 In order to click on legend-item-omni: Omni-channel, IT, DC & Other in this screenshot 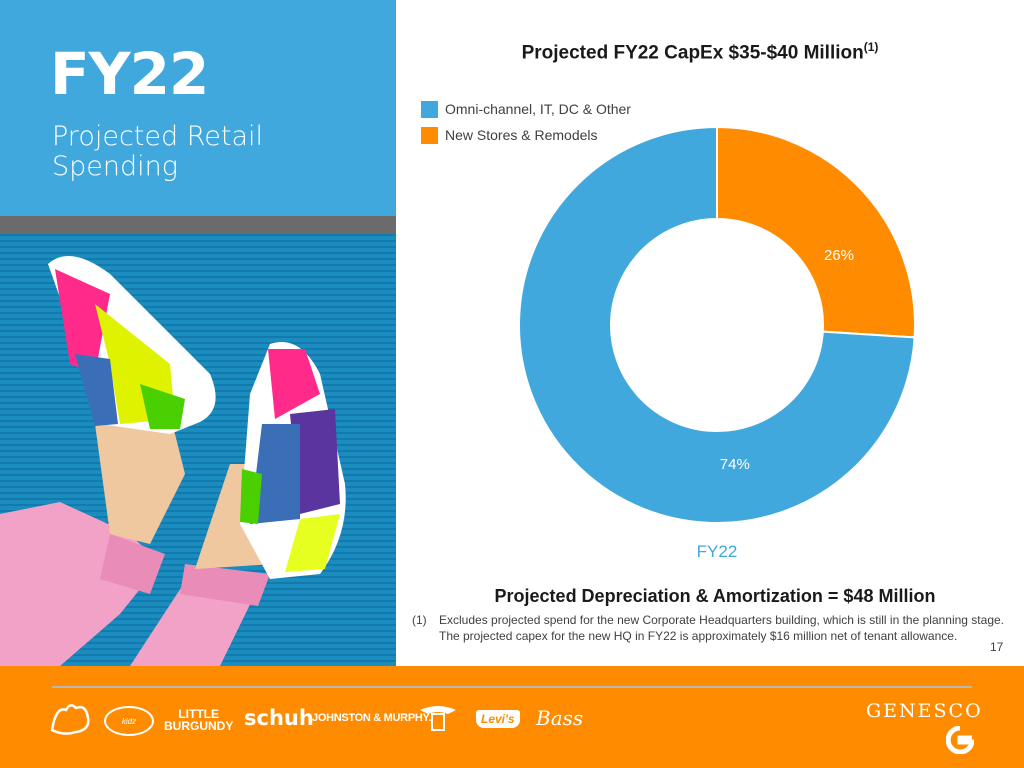, I will do `click(526, 109)`.